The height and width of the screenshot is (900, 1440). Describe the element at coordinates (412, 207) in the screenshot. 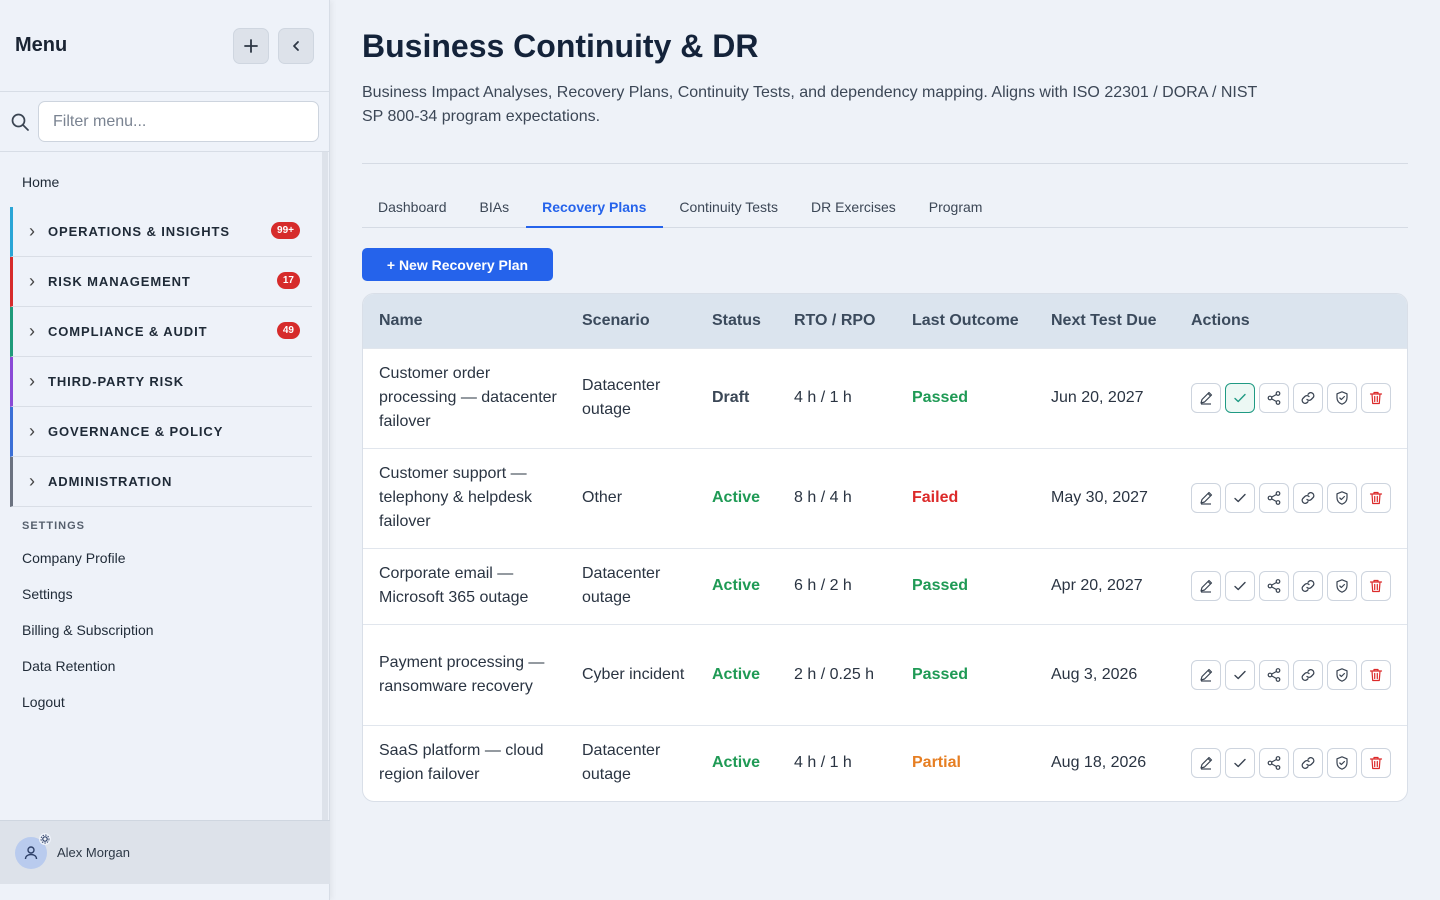

I see `tab-dashboard: Dashboard` at that location.